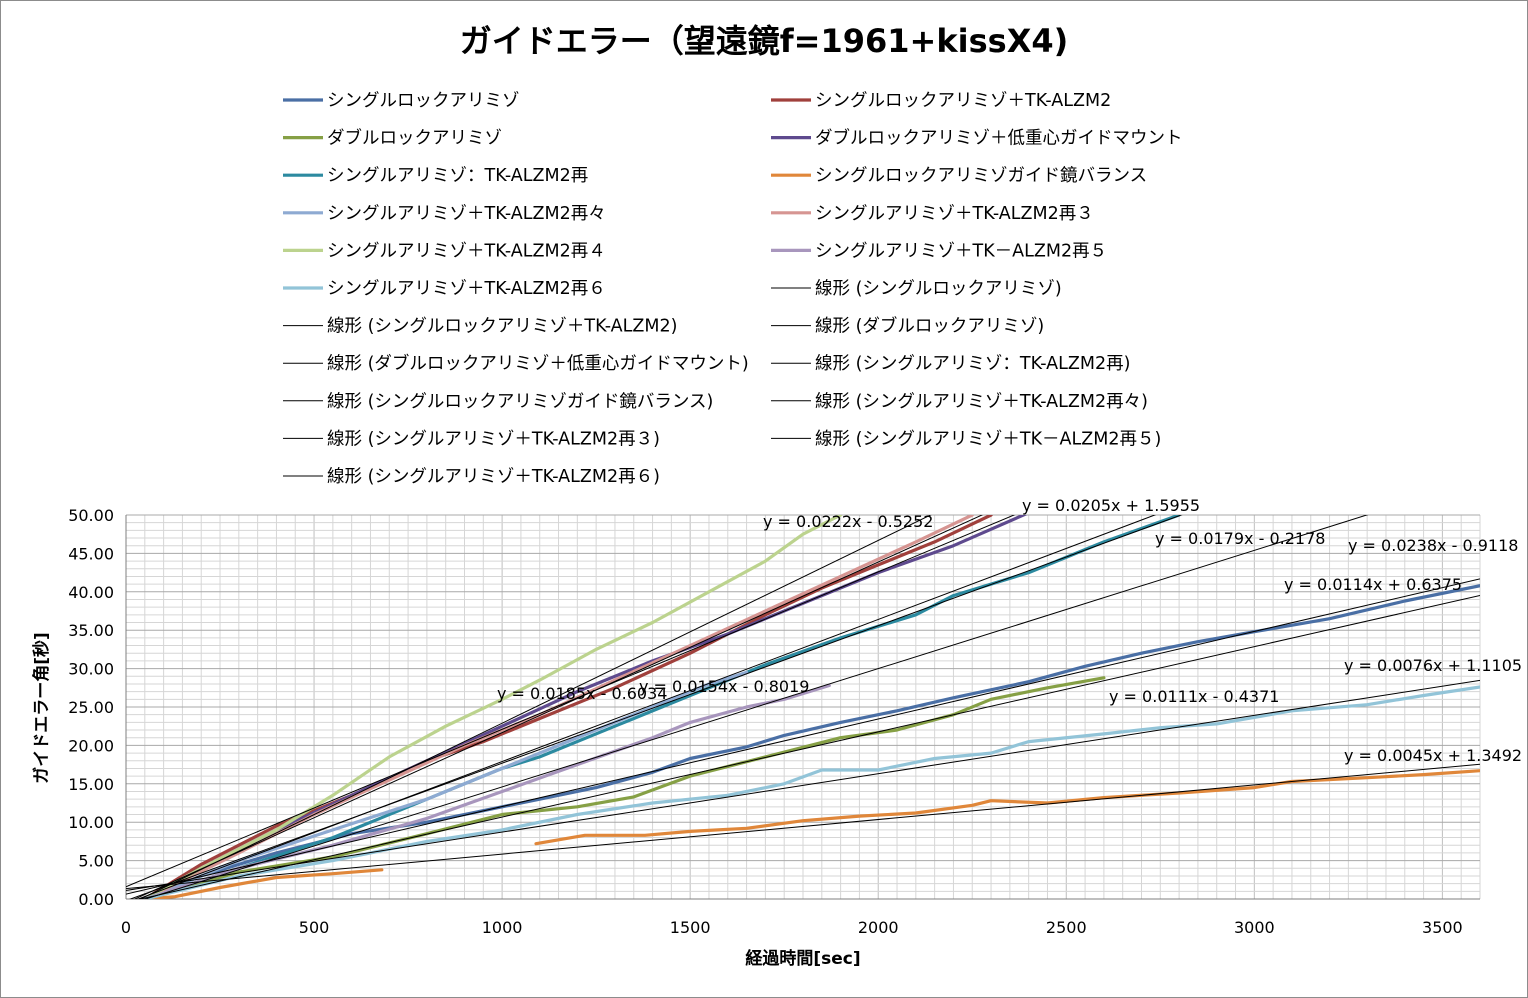 This screenshot has height=998, width=1528. I want to click on y-axis-title: ガイドエラー角[秒], so click(41, 708).